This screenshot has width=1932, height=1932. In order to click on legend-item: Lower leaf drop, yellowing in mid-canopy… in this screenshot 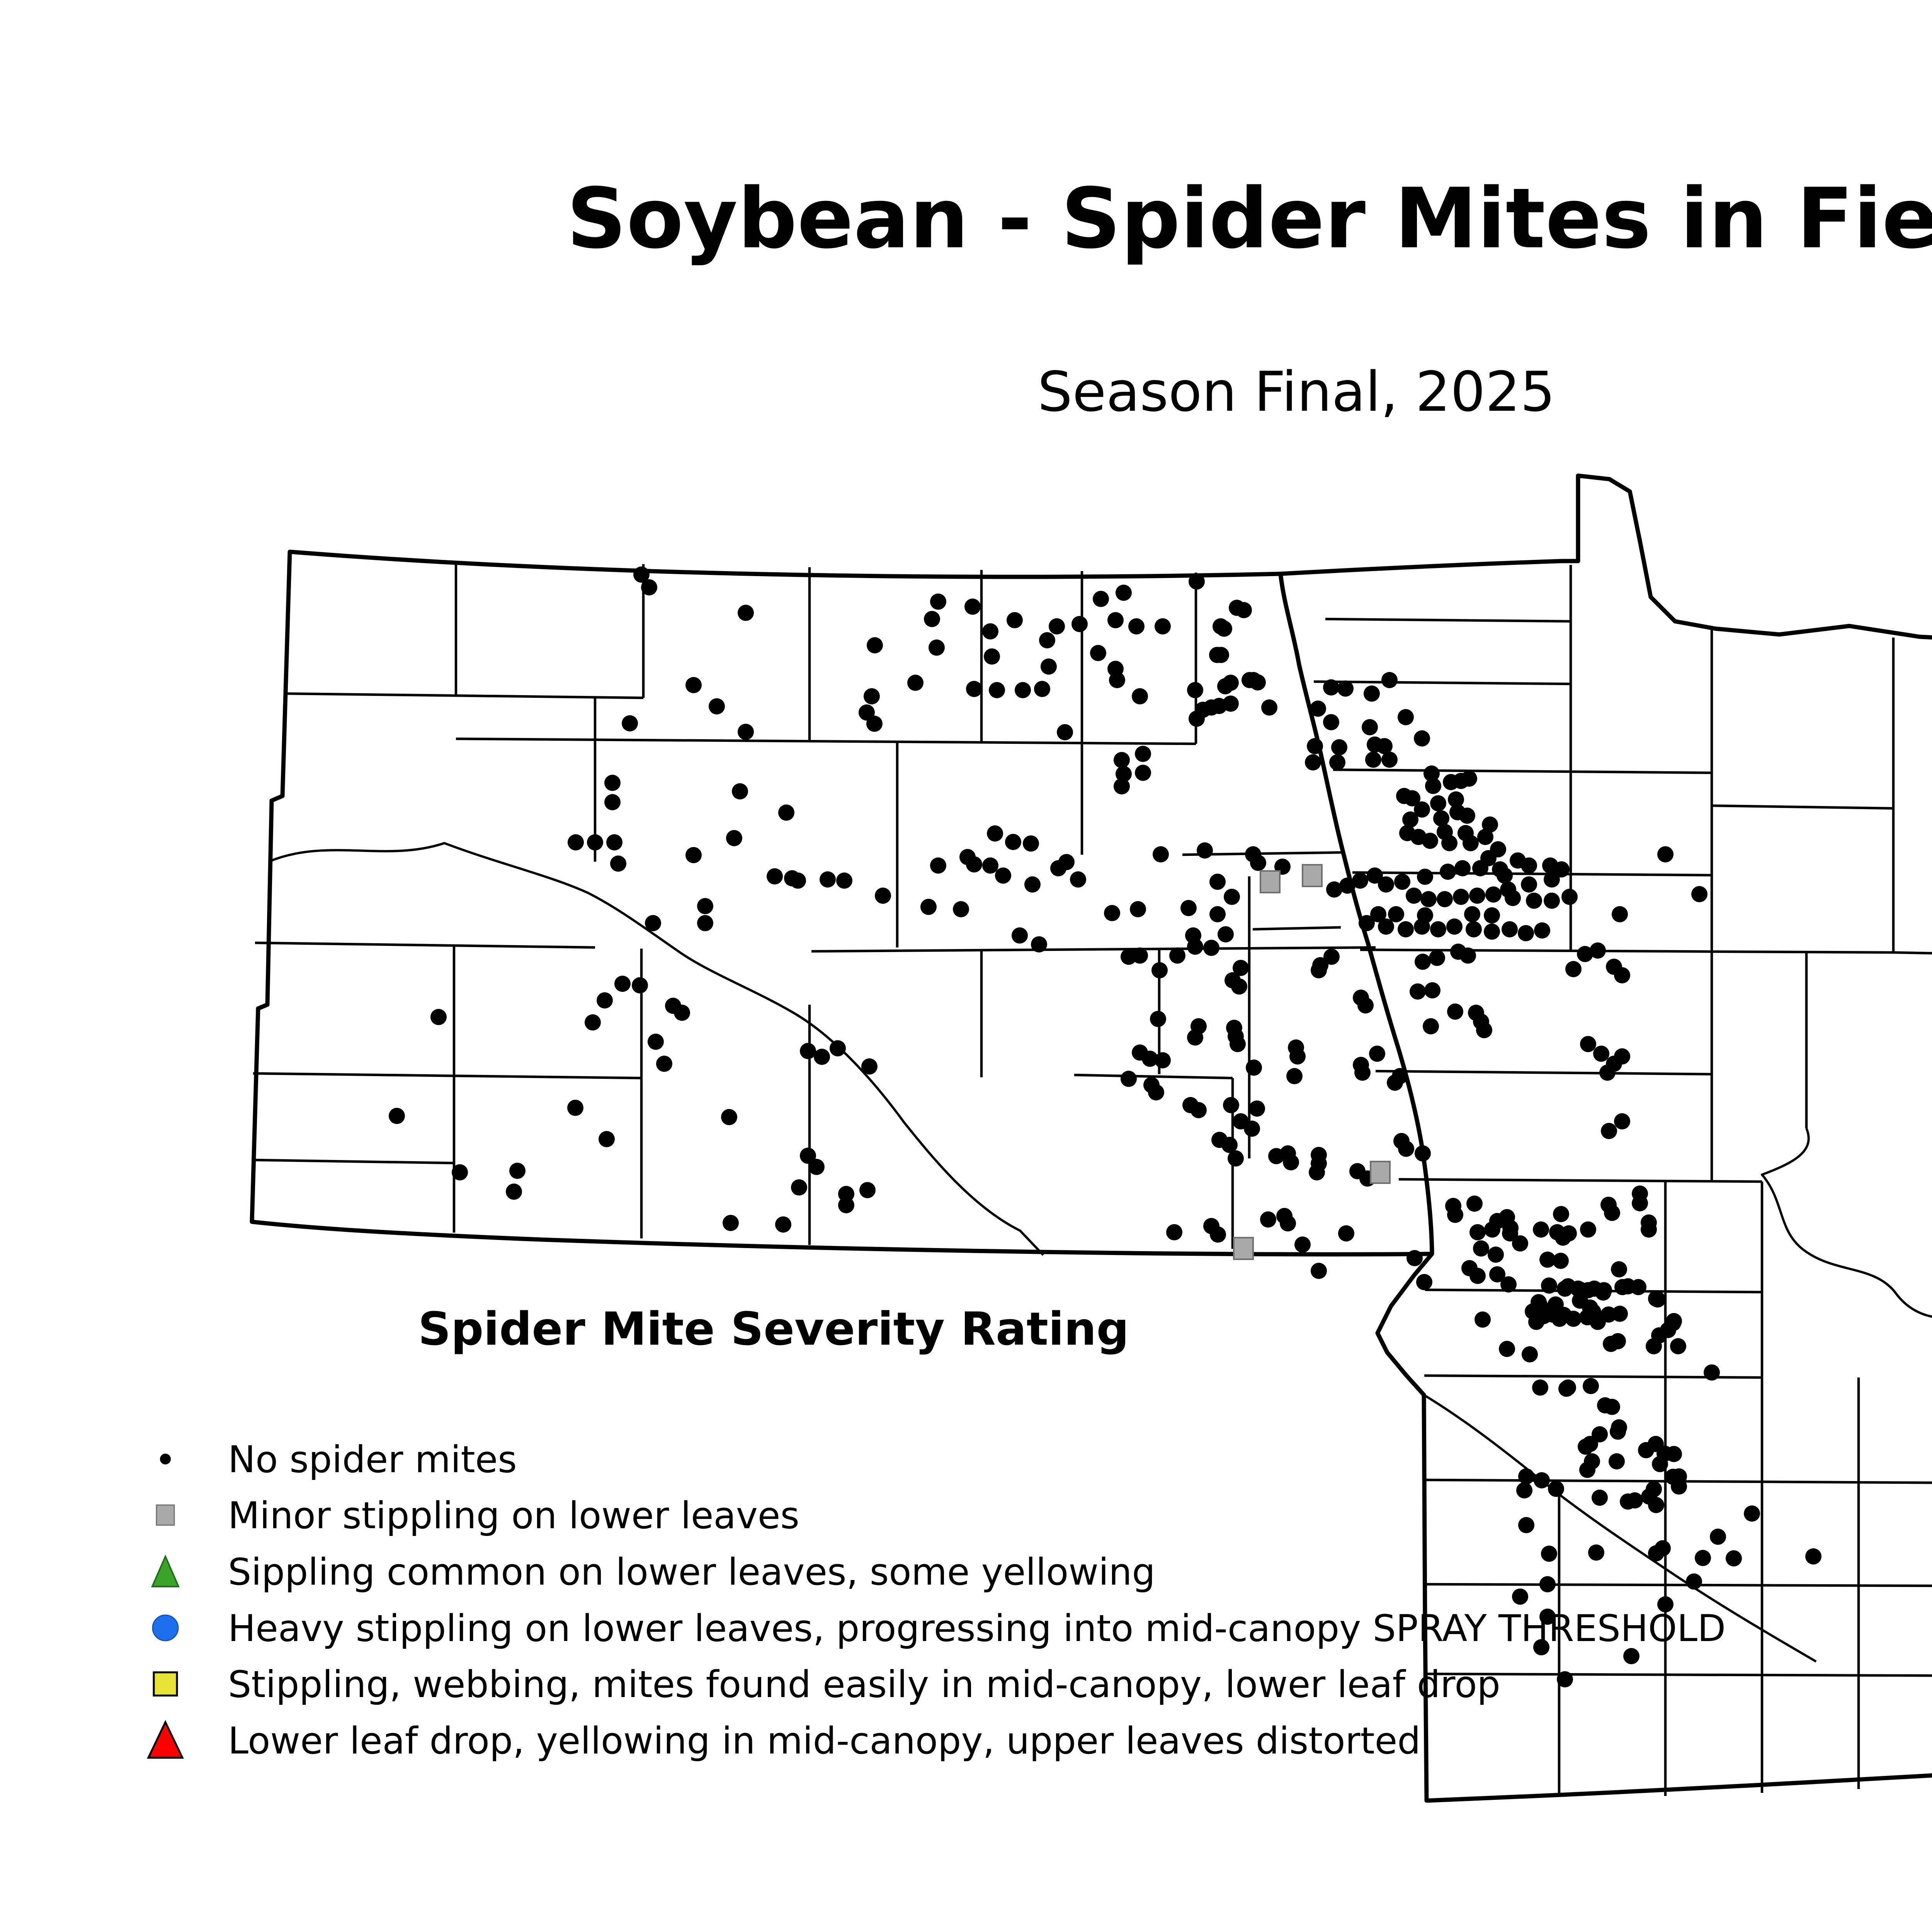, I will do `click(784, 1741)`.